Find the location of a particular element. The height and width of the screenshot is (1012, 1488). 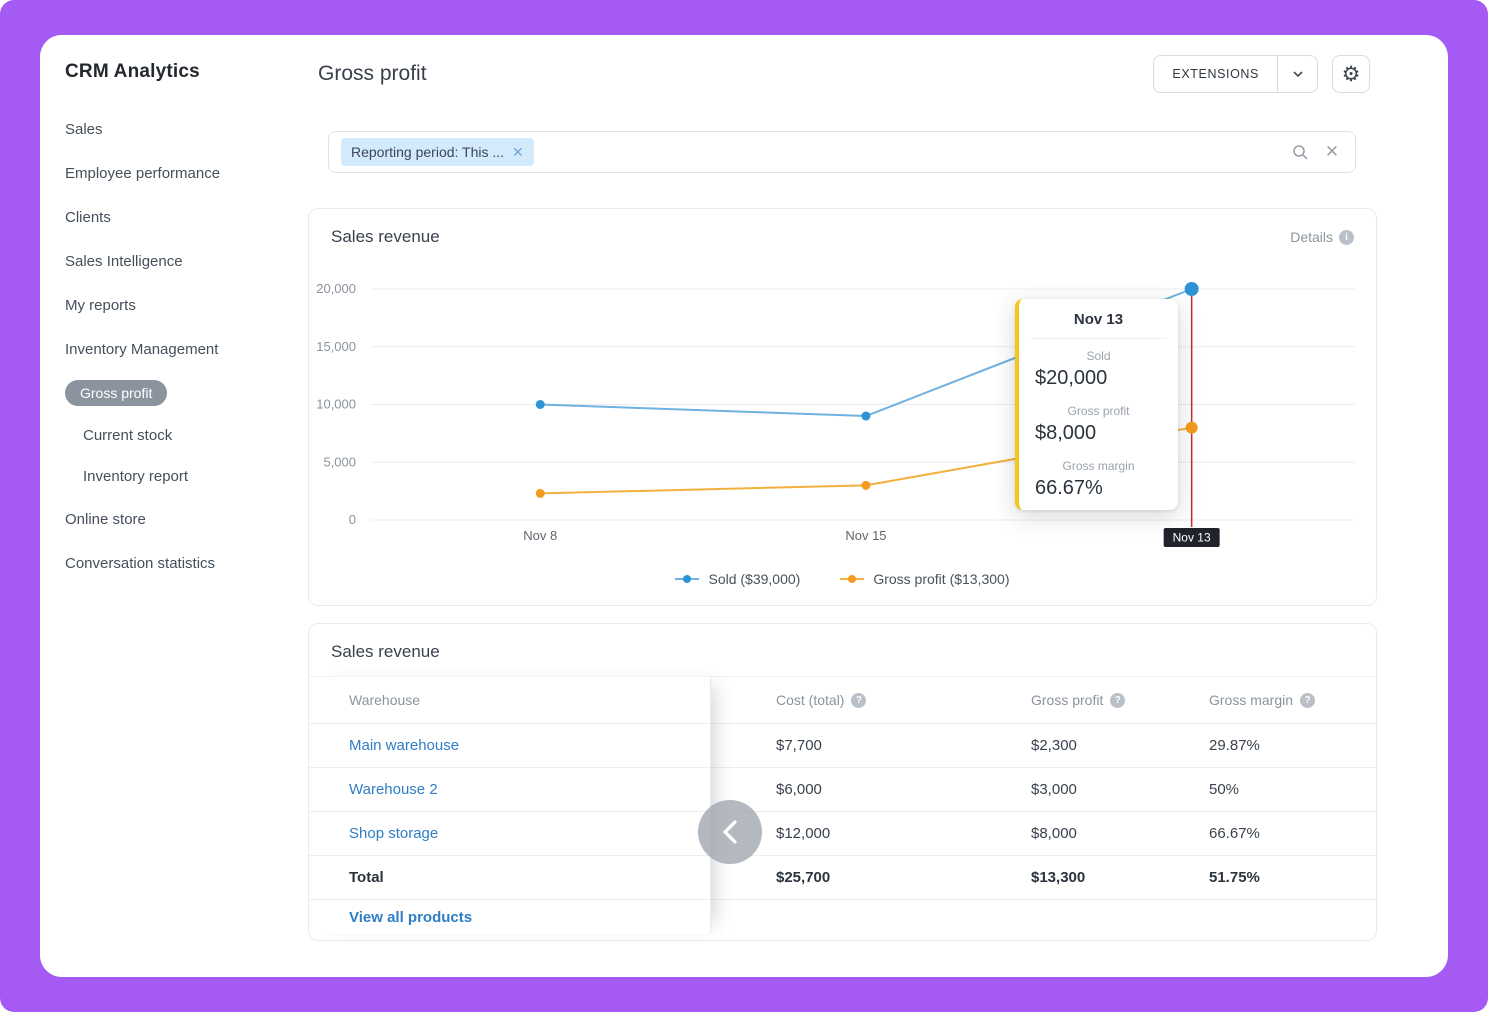

chevron-down-icon is located at coordinates (1297, 74).